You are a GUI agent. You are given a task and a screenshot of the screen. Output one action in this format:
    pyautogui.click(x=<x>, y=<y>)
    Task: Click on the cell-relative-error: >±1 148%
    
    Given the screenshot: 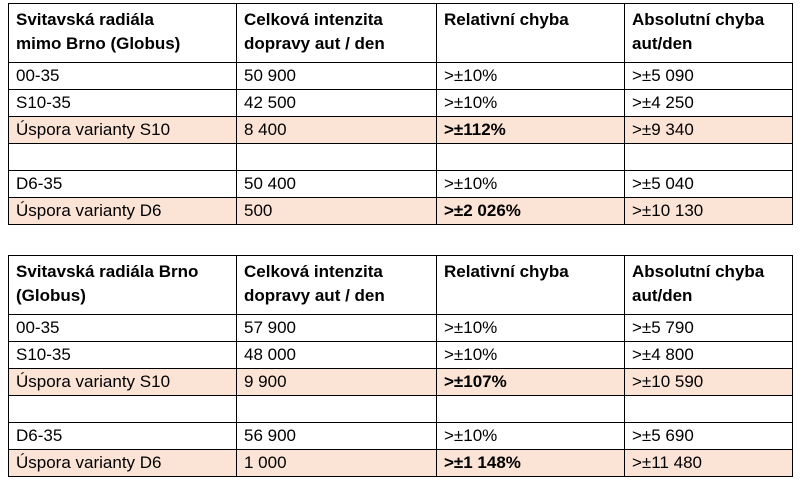 What is the action you would take?
    pyautogui.click(x=530, y=463)
    